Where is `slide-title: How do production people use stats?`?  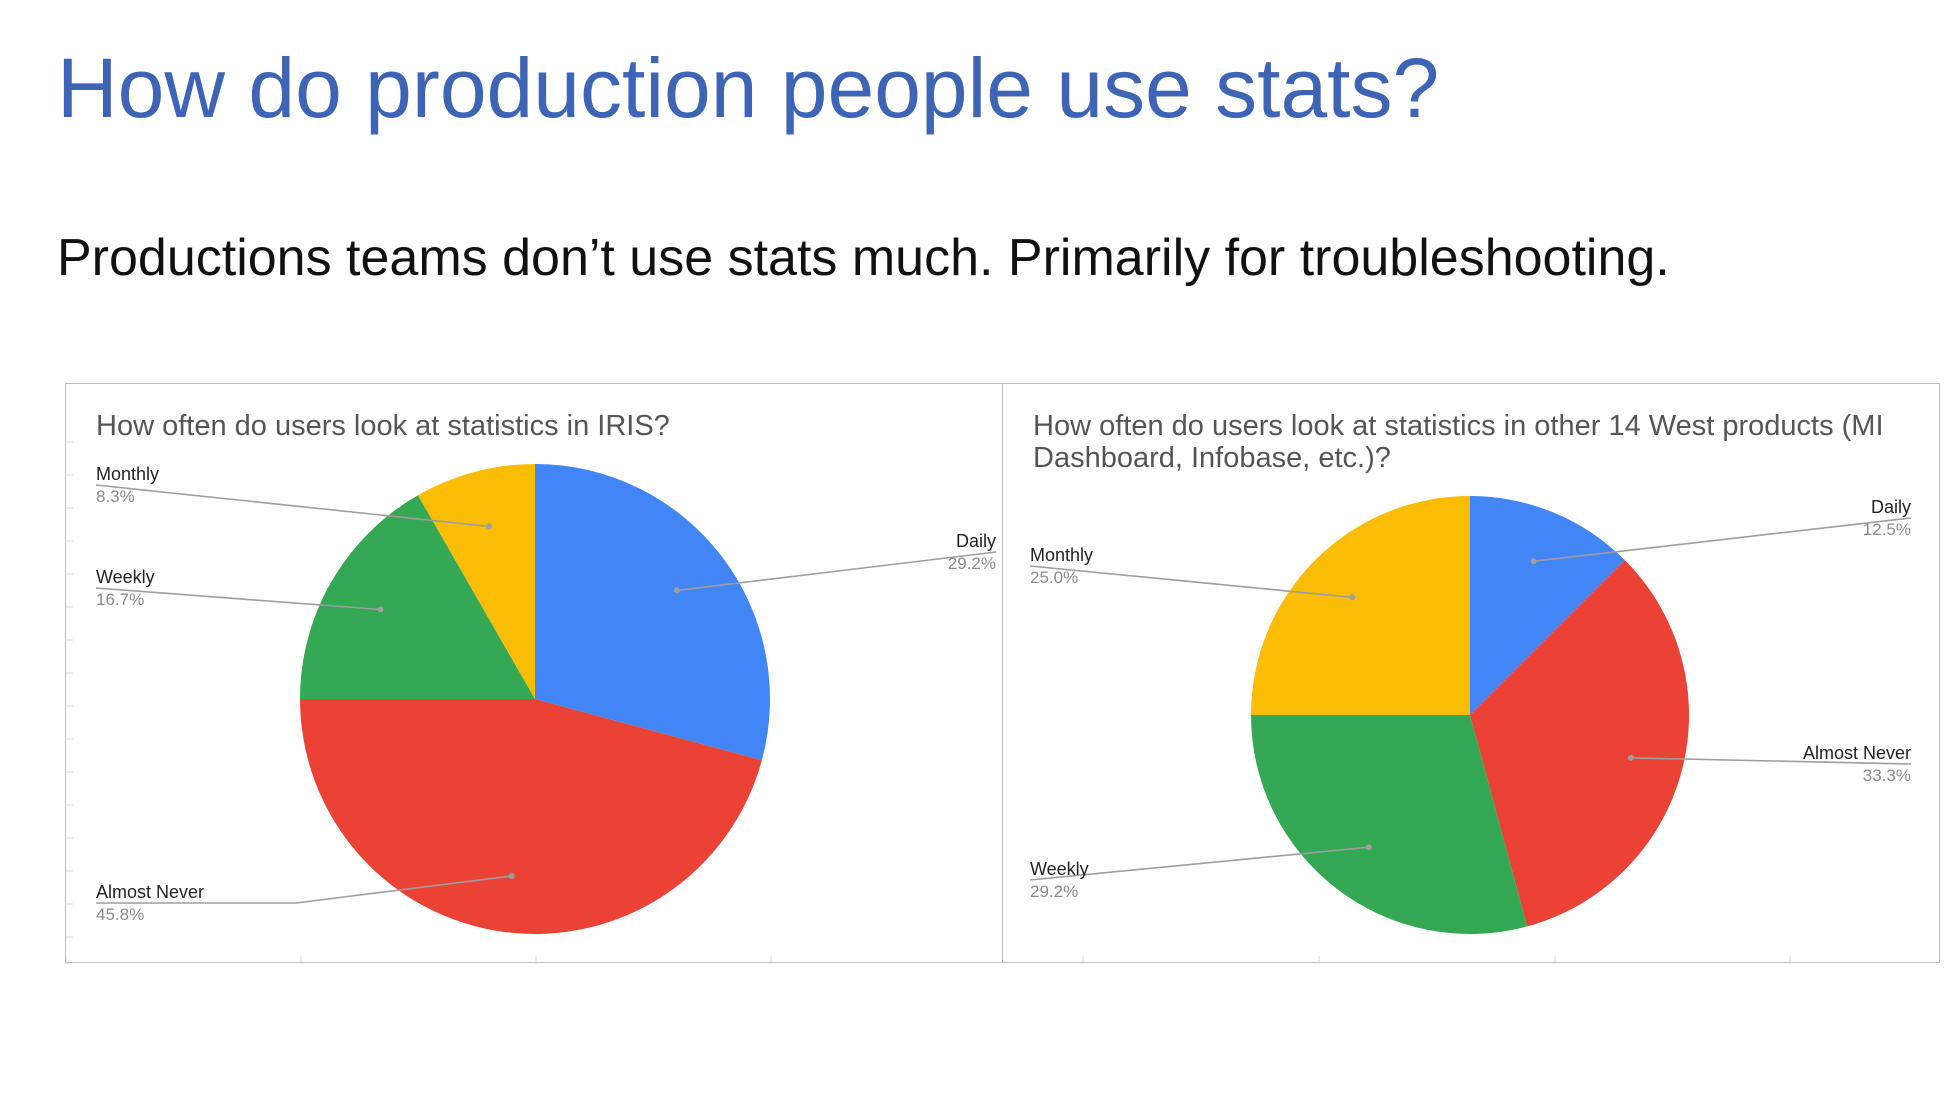
slide-title: How do production people use stats? is located at coordinates (748, 88).